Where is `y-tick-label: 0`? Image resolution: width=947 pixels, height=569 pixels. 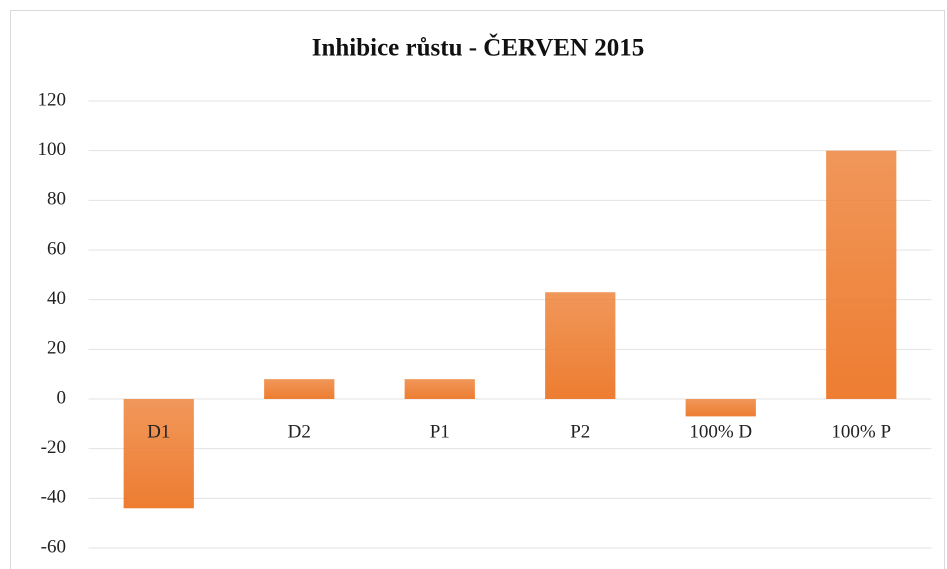 y-tick-label: 0 is located at coordinates (62, 397).